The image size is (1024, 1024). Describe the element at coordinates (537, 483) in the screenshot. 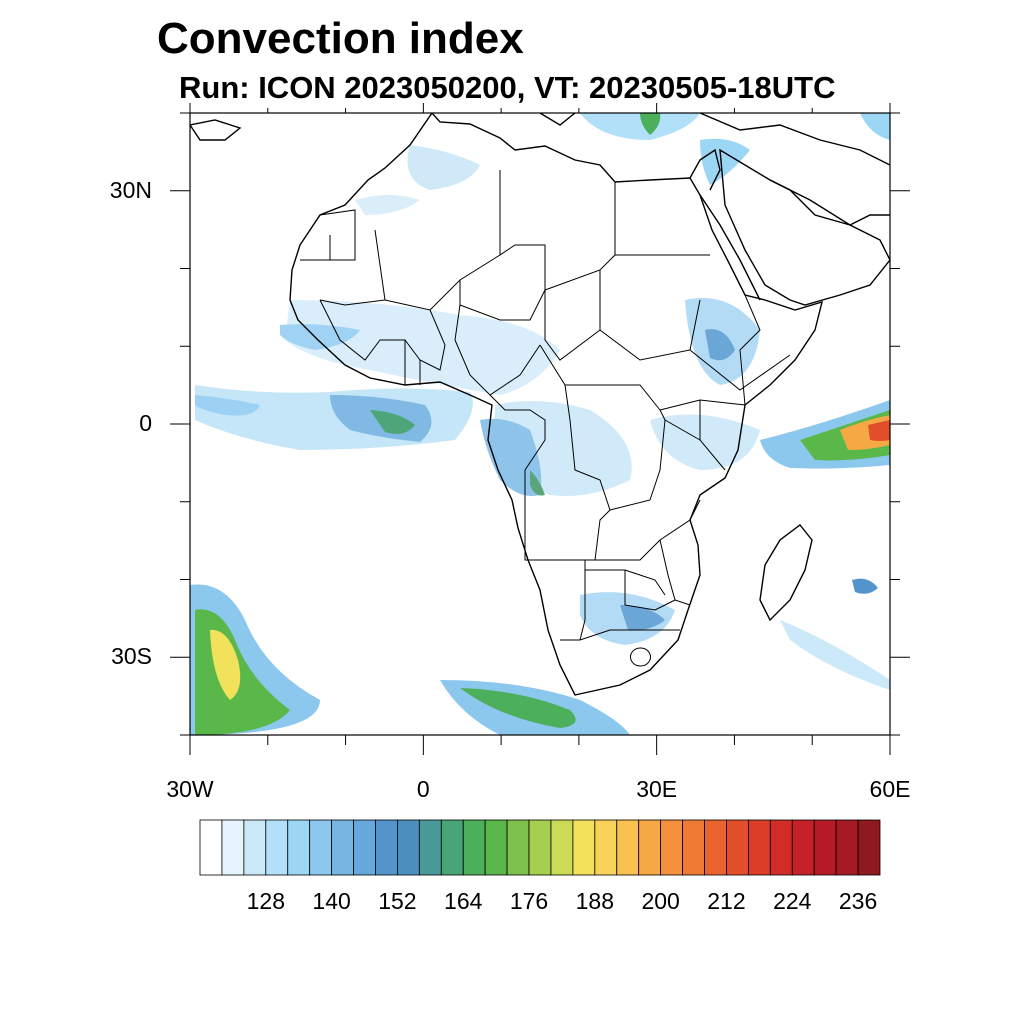

I see `field-gabon-core` at that location.